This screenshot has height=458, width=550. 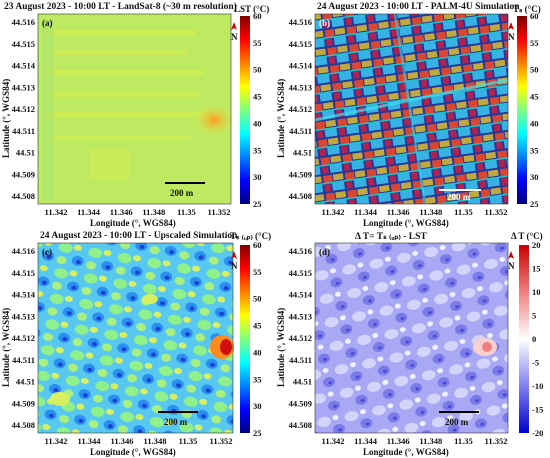 I want to click on panel-a-tag: (a), so click(x=47, y=23).